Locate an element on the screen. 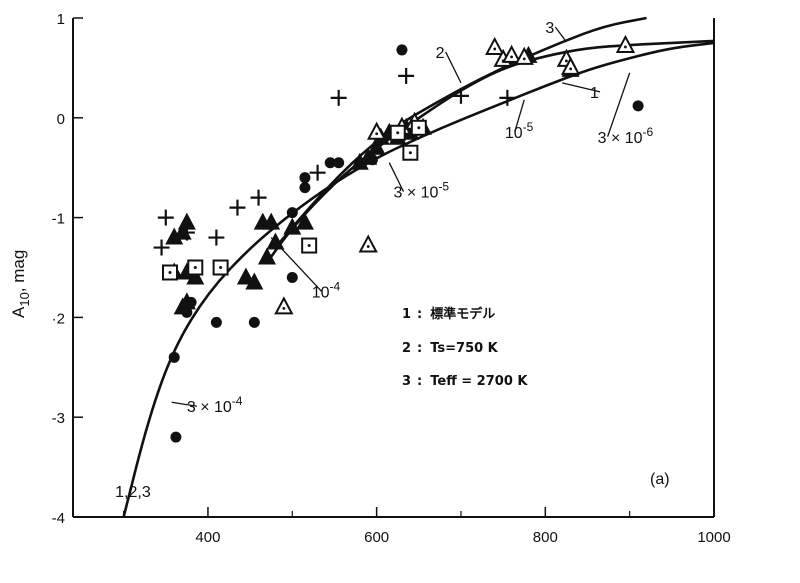 This screenshot has width=800, height=583. legend-key: 2 is located at coordinates (406, 348).